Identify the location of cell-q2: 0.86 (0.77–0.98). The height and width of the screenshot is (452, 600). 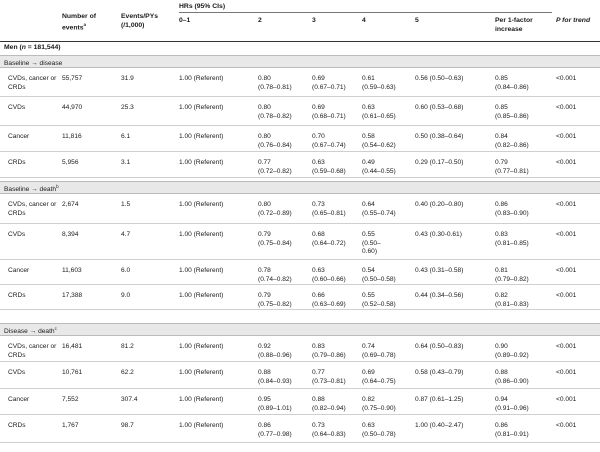
(275, 430).